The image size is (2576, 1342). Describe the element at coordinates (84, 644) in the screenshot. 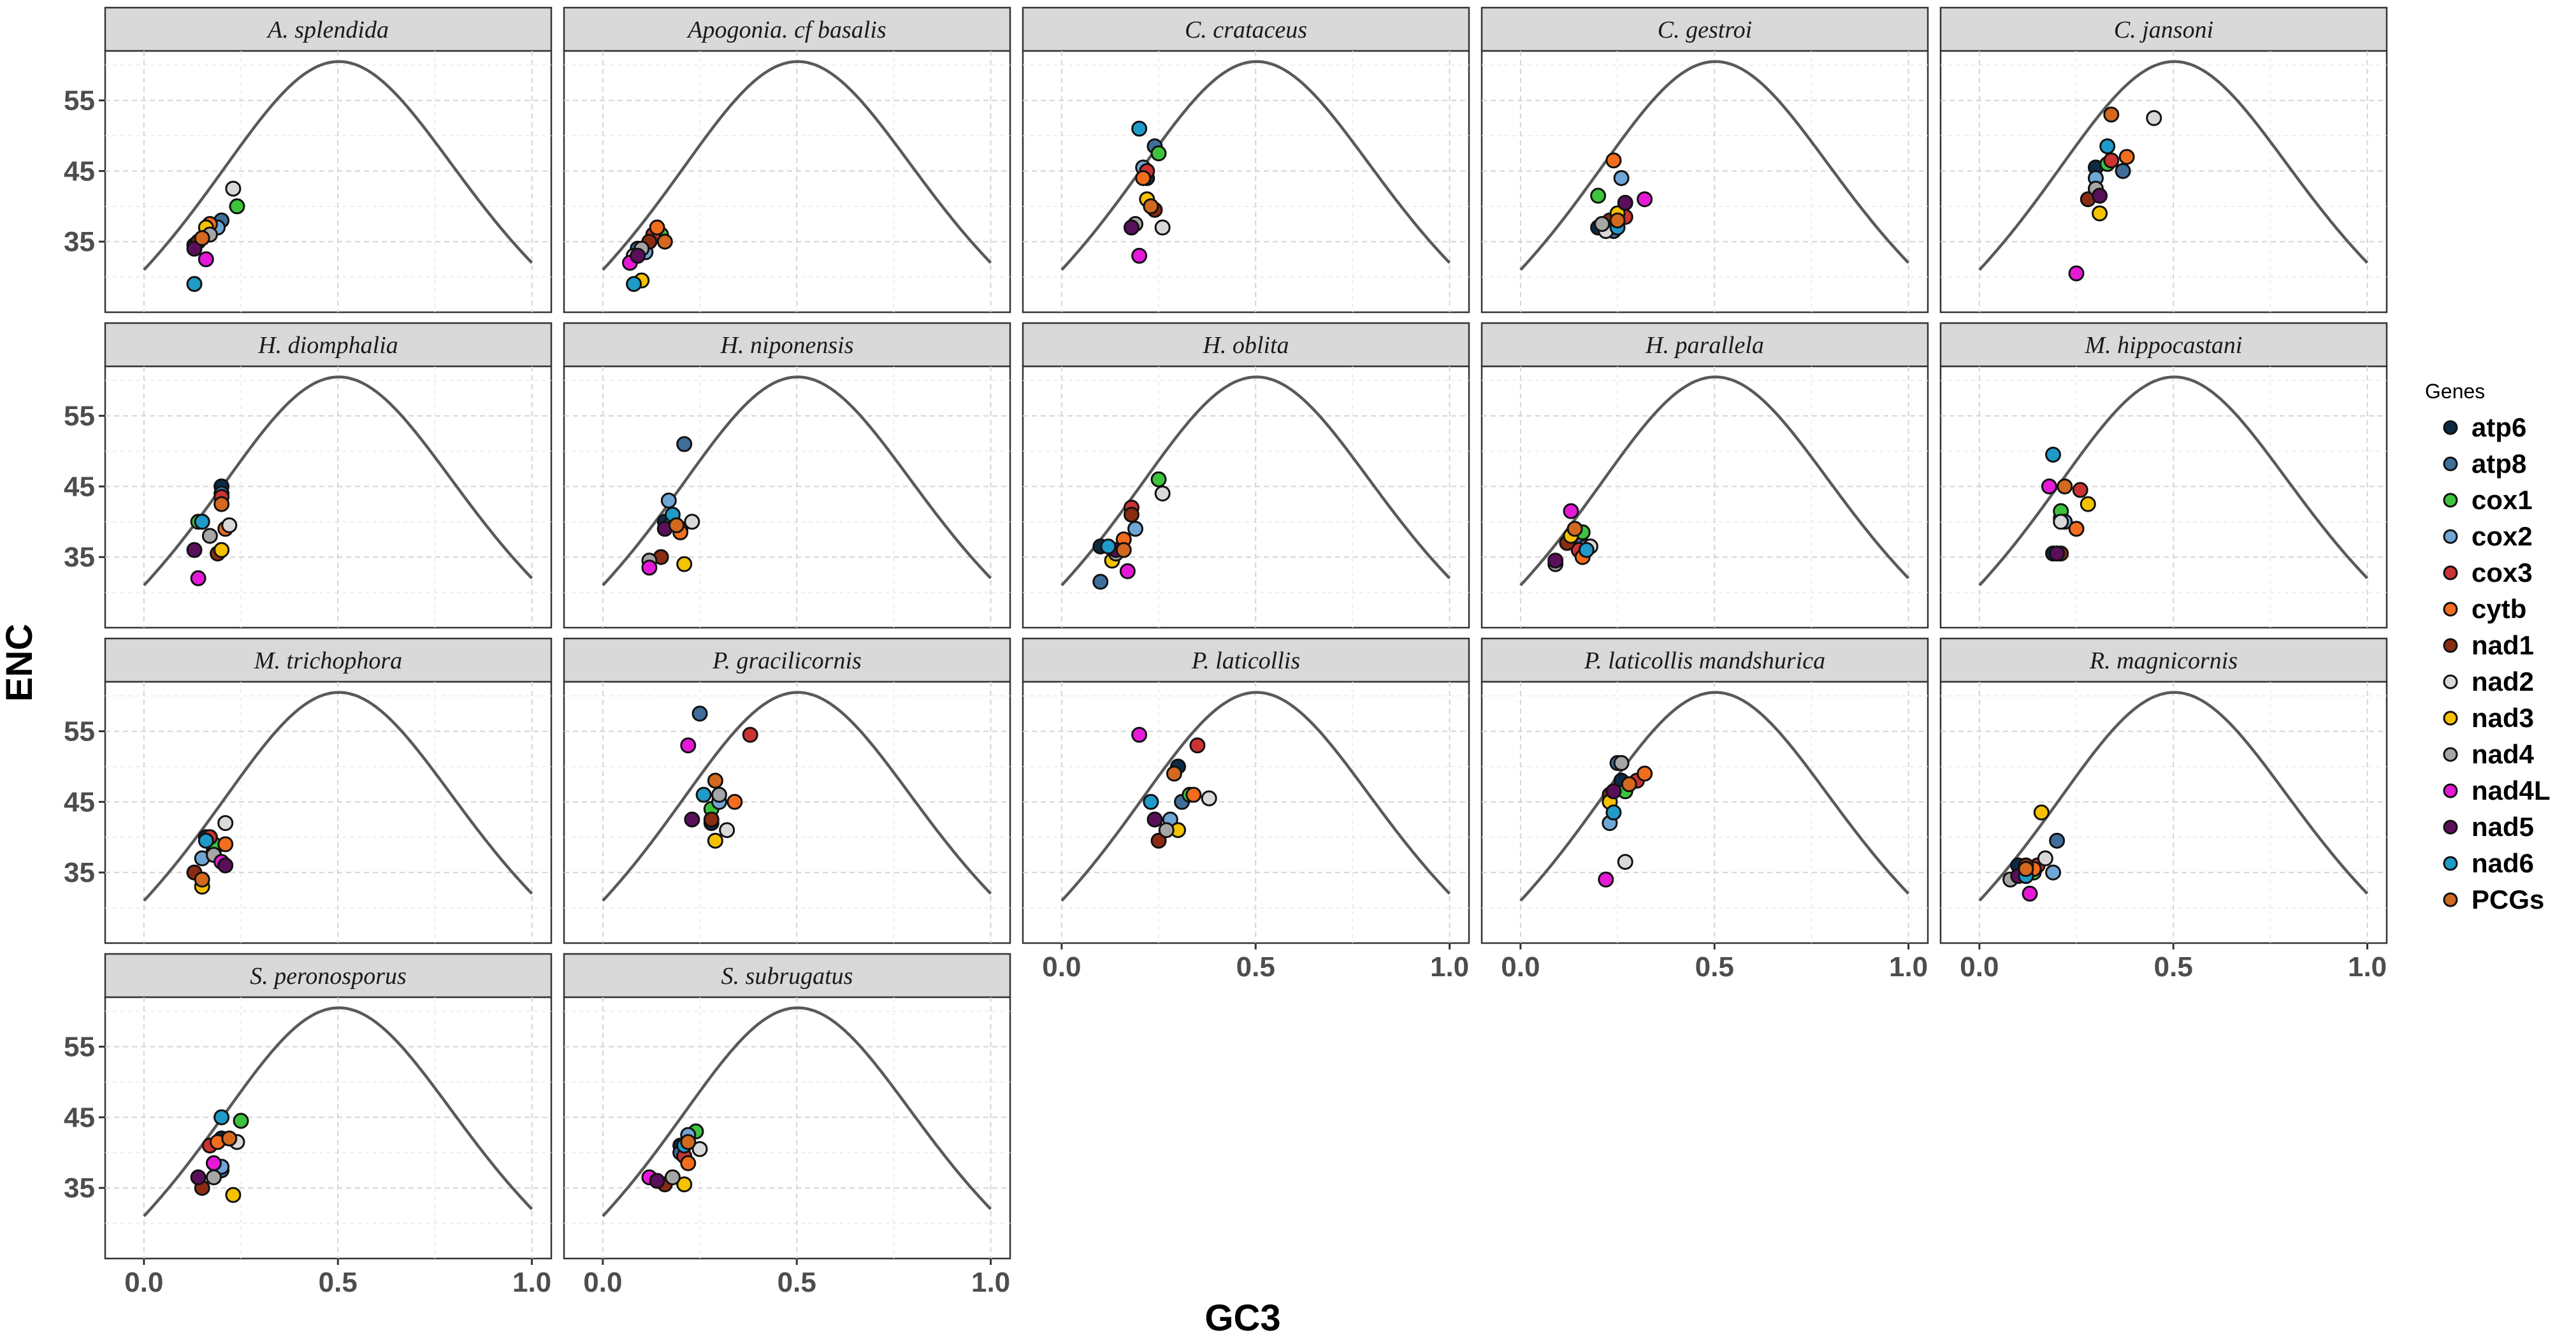

I see `y-axis-layer: 35 45 55 35 45 55 35 45 55 35 45 55` at that location.